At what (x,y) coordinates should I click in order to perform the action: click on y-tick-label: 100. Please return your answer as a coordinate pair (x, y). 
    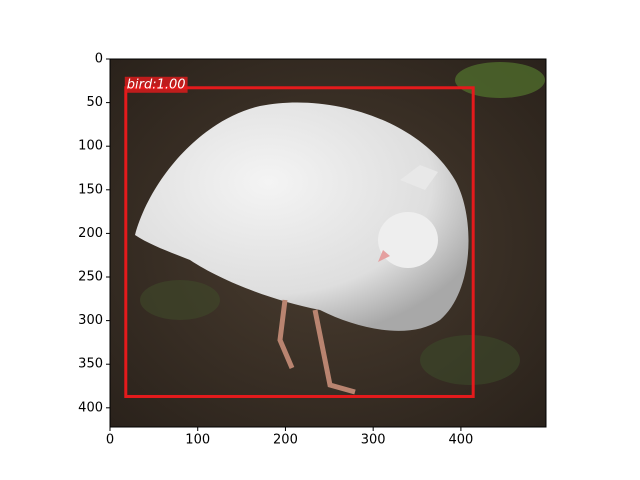
    Looking at the image, I should click on (90, 146).